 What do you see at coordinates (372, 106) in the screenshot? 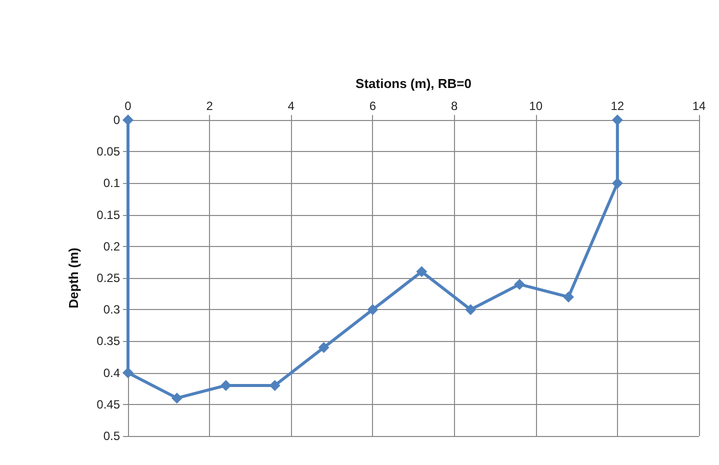
I see `x-tick-label: 6` at bounding box center [372, 106].